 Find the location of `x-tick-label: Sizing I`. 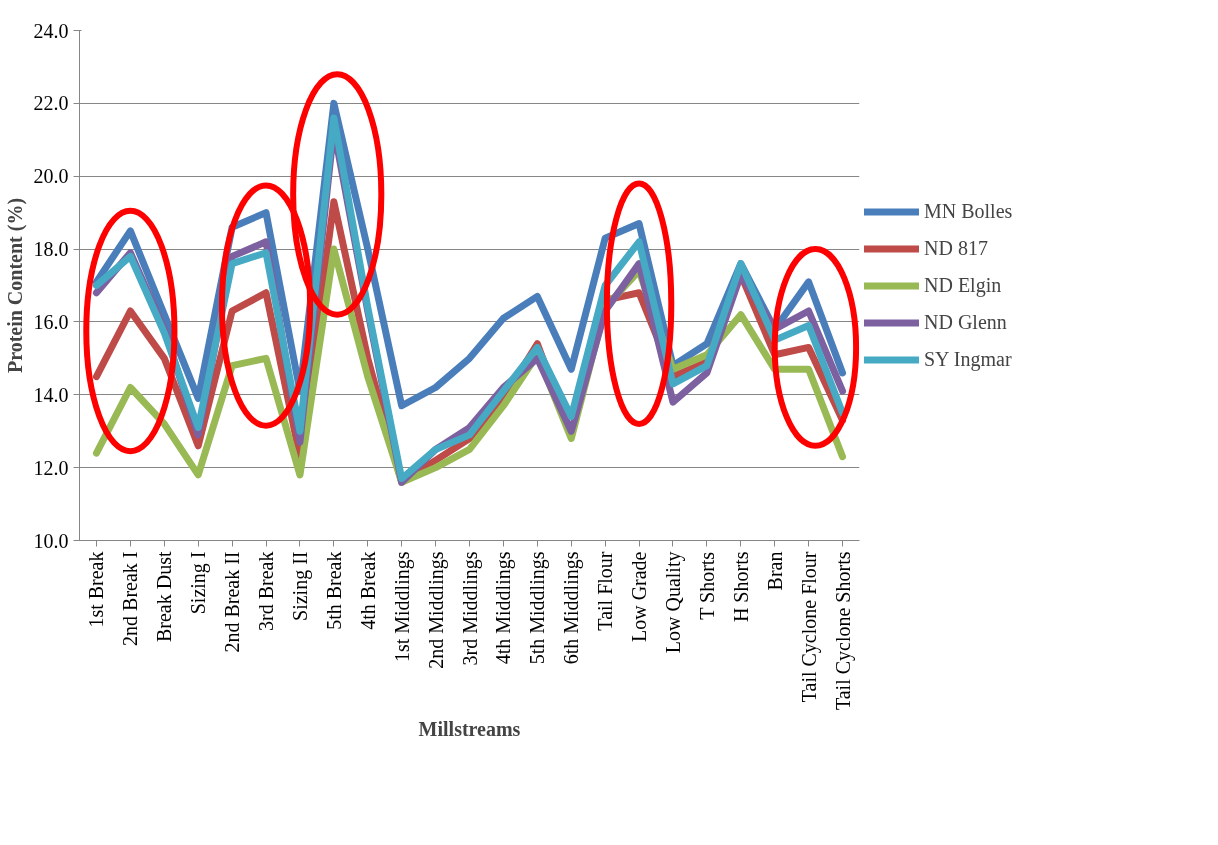

x-tick-label: Sizing I is located at coordinates (199, 583).